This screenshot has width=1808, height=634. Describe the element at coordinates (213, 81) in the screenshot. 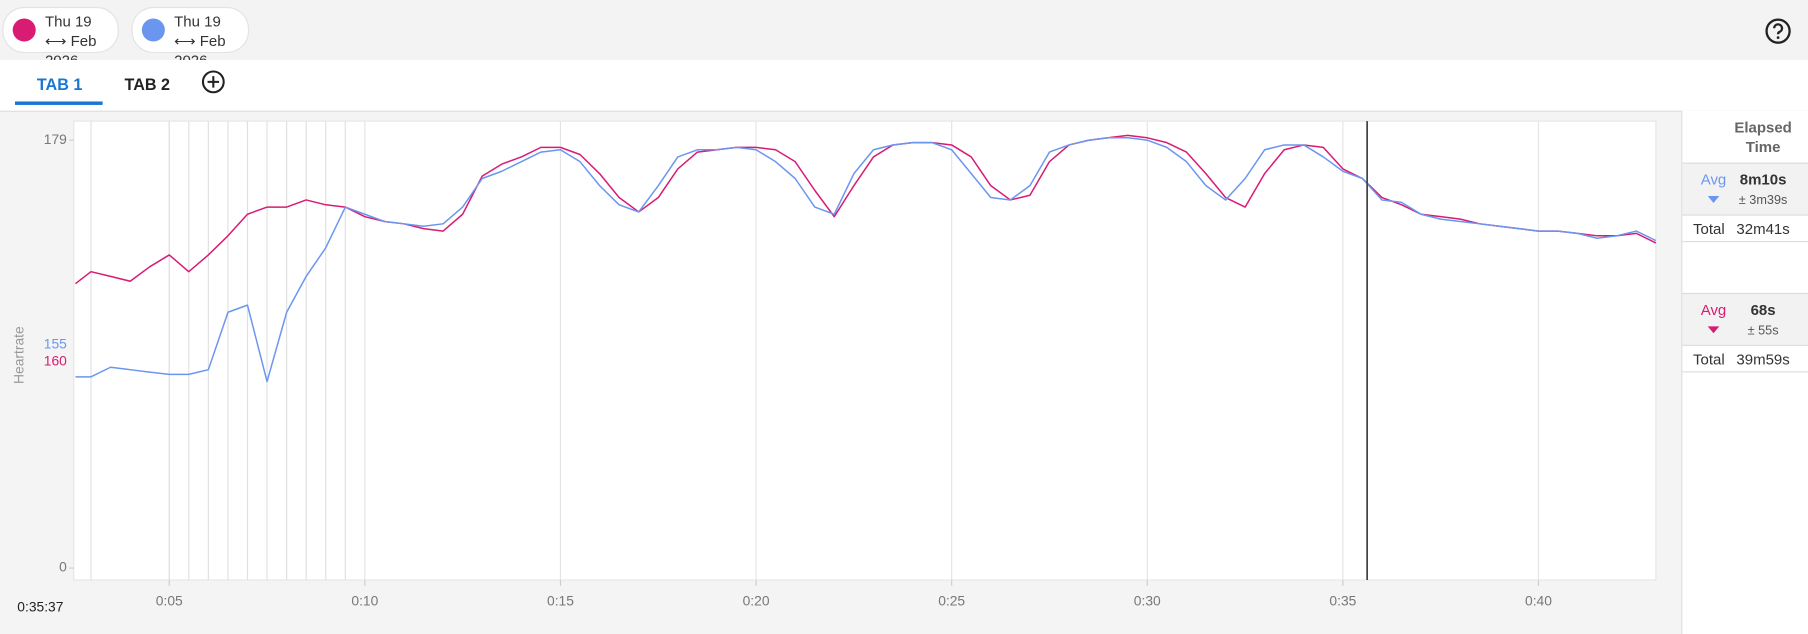

I see `add-tab-icon` at that location.